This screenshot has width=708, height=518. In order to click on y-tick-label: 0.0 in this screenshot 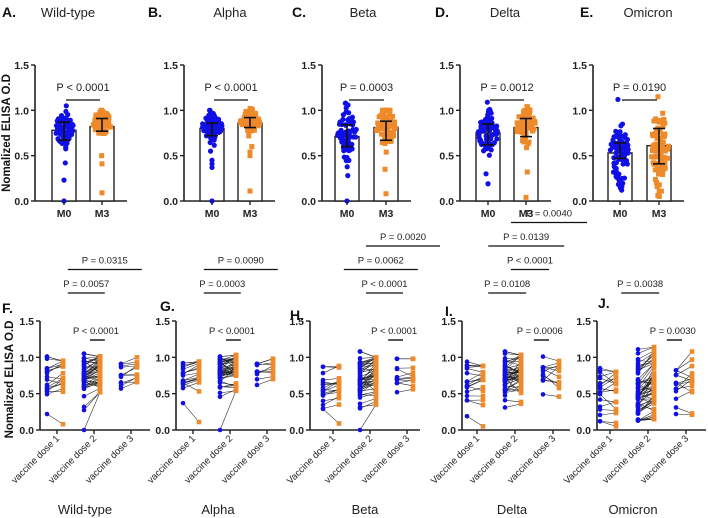, I will do `click(170, 202)`.